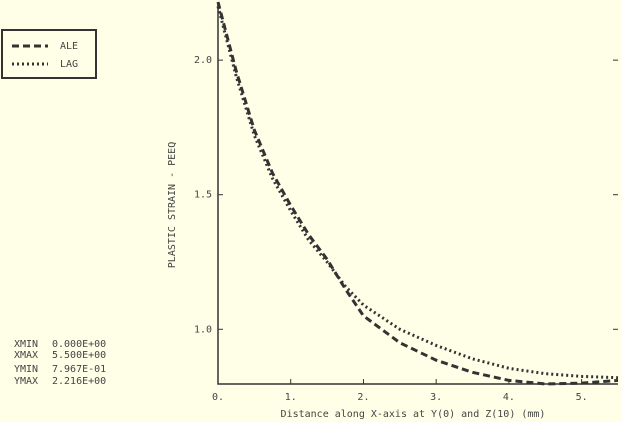  I want to click on limit-value: 0.000E+00, so click(79, 344).